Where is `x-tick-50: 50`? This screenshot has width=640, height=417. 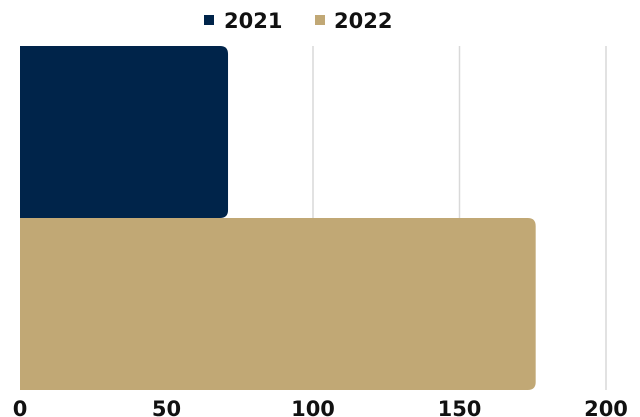 x-tick-50: 50 is located at coordinates (166, 407).